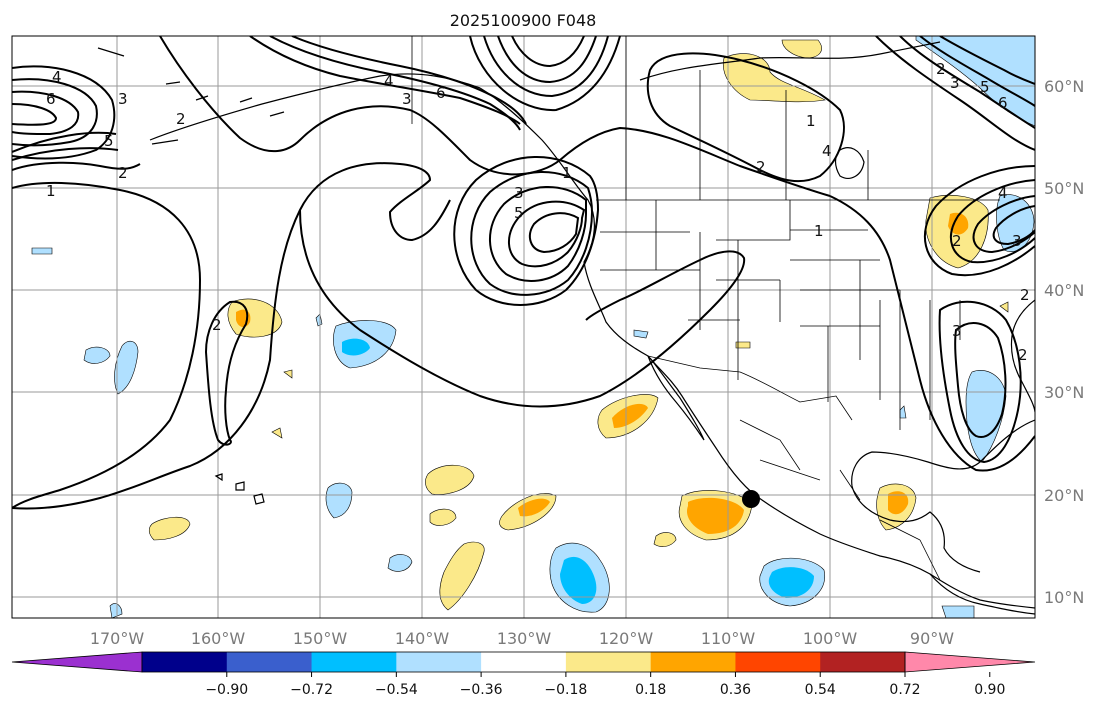  I want to click on colorbar-tick-label: −0.36, so click(481, 690).